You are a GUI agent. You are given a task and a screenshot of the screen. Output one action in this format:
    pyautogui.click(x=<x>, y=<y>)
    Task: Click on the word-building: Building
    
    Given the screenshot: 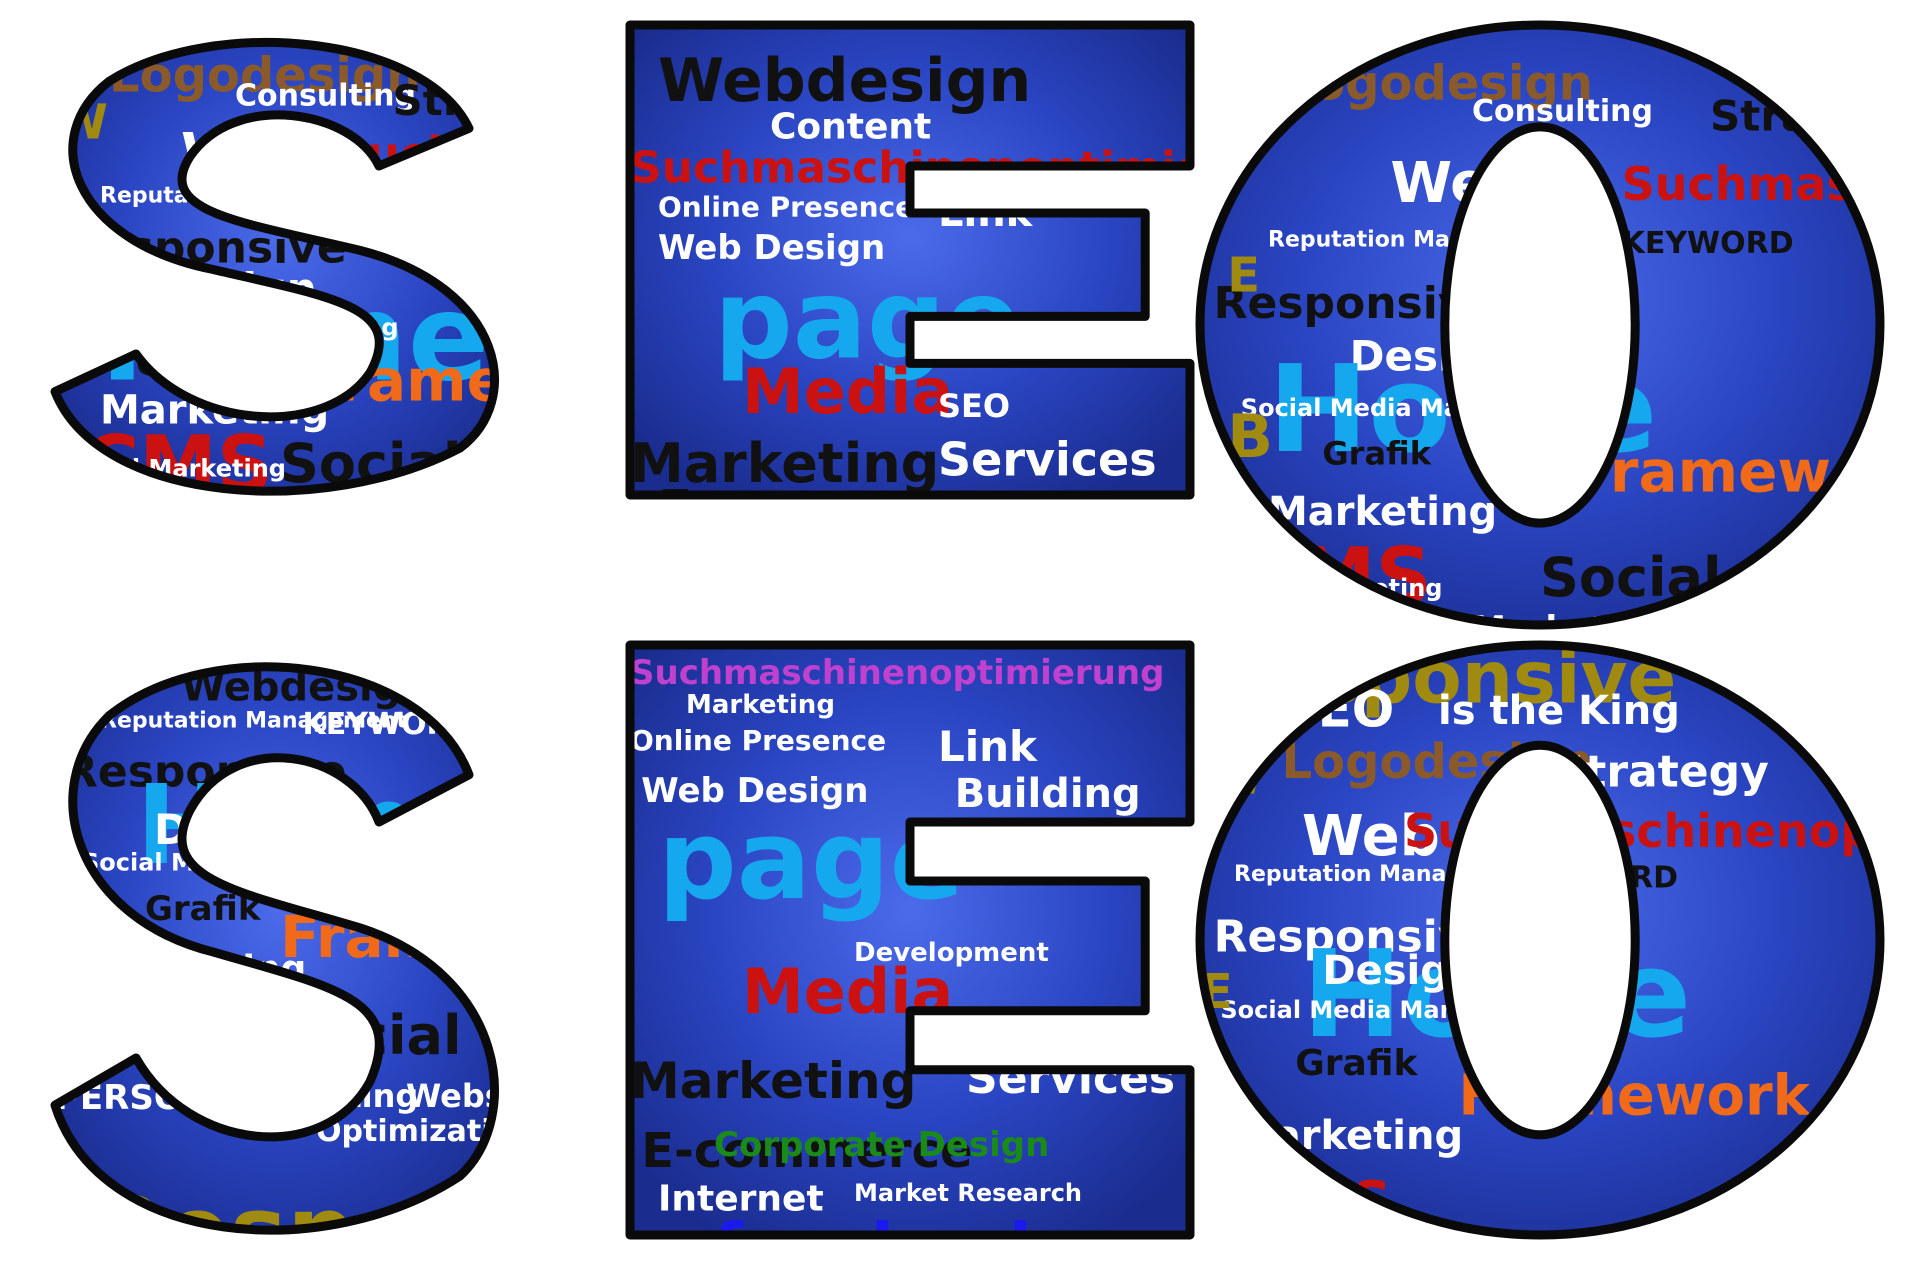 What is the action you would take?
    pyautogui.click(x=1048, y=794)
    